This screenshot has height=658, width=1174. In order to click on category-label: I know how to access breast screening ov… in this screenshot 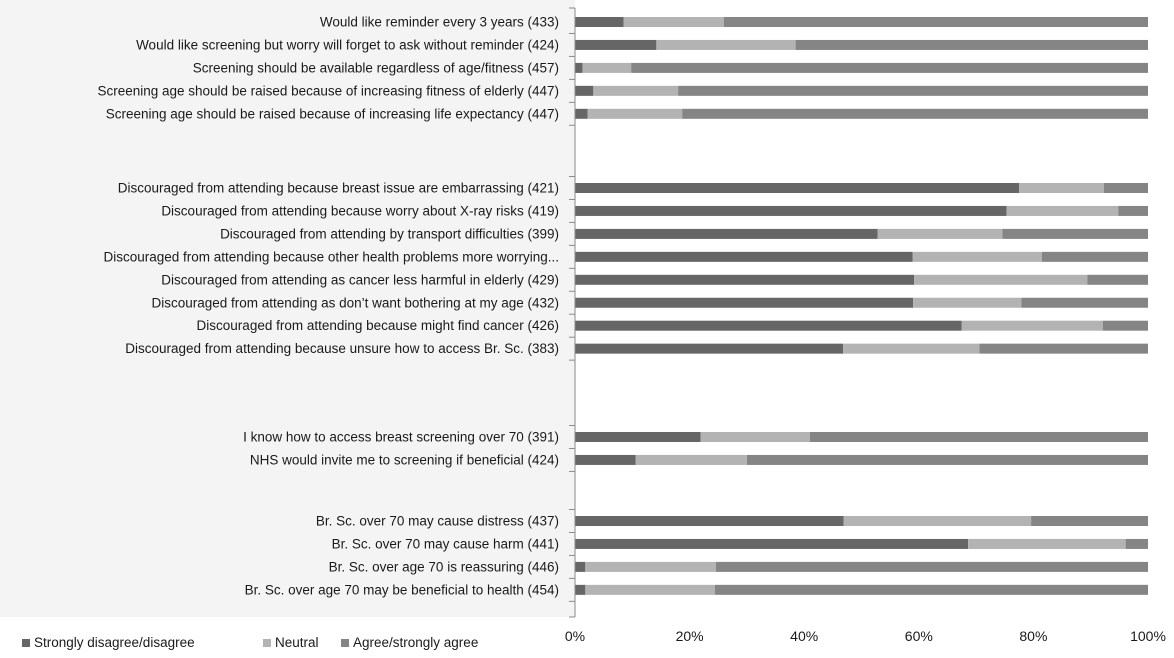, I will do `click(401, 437)`.